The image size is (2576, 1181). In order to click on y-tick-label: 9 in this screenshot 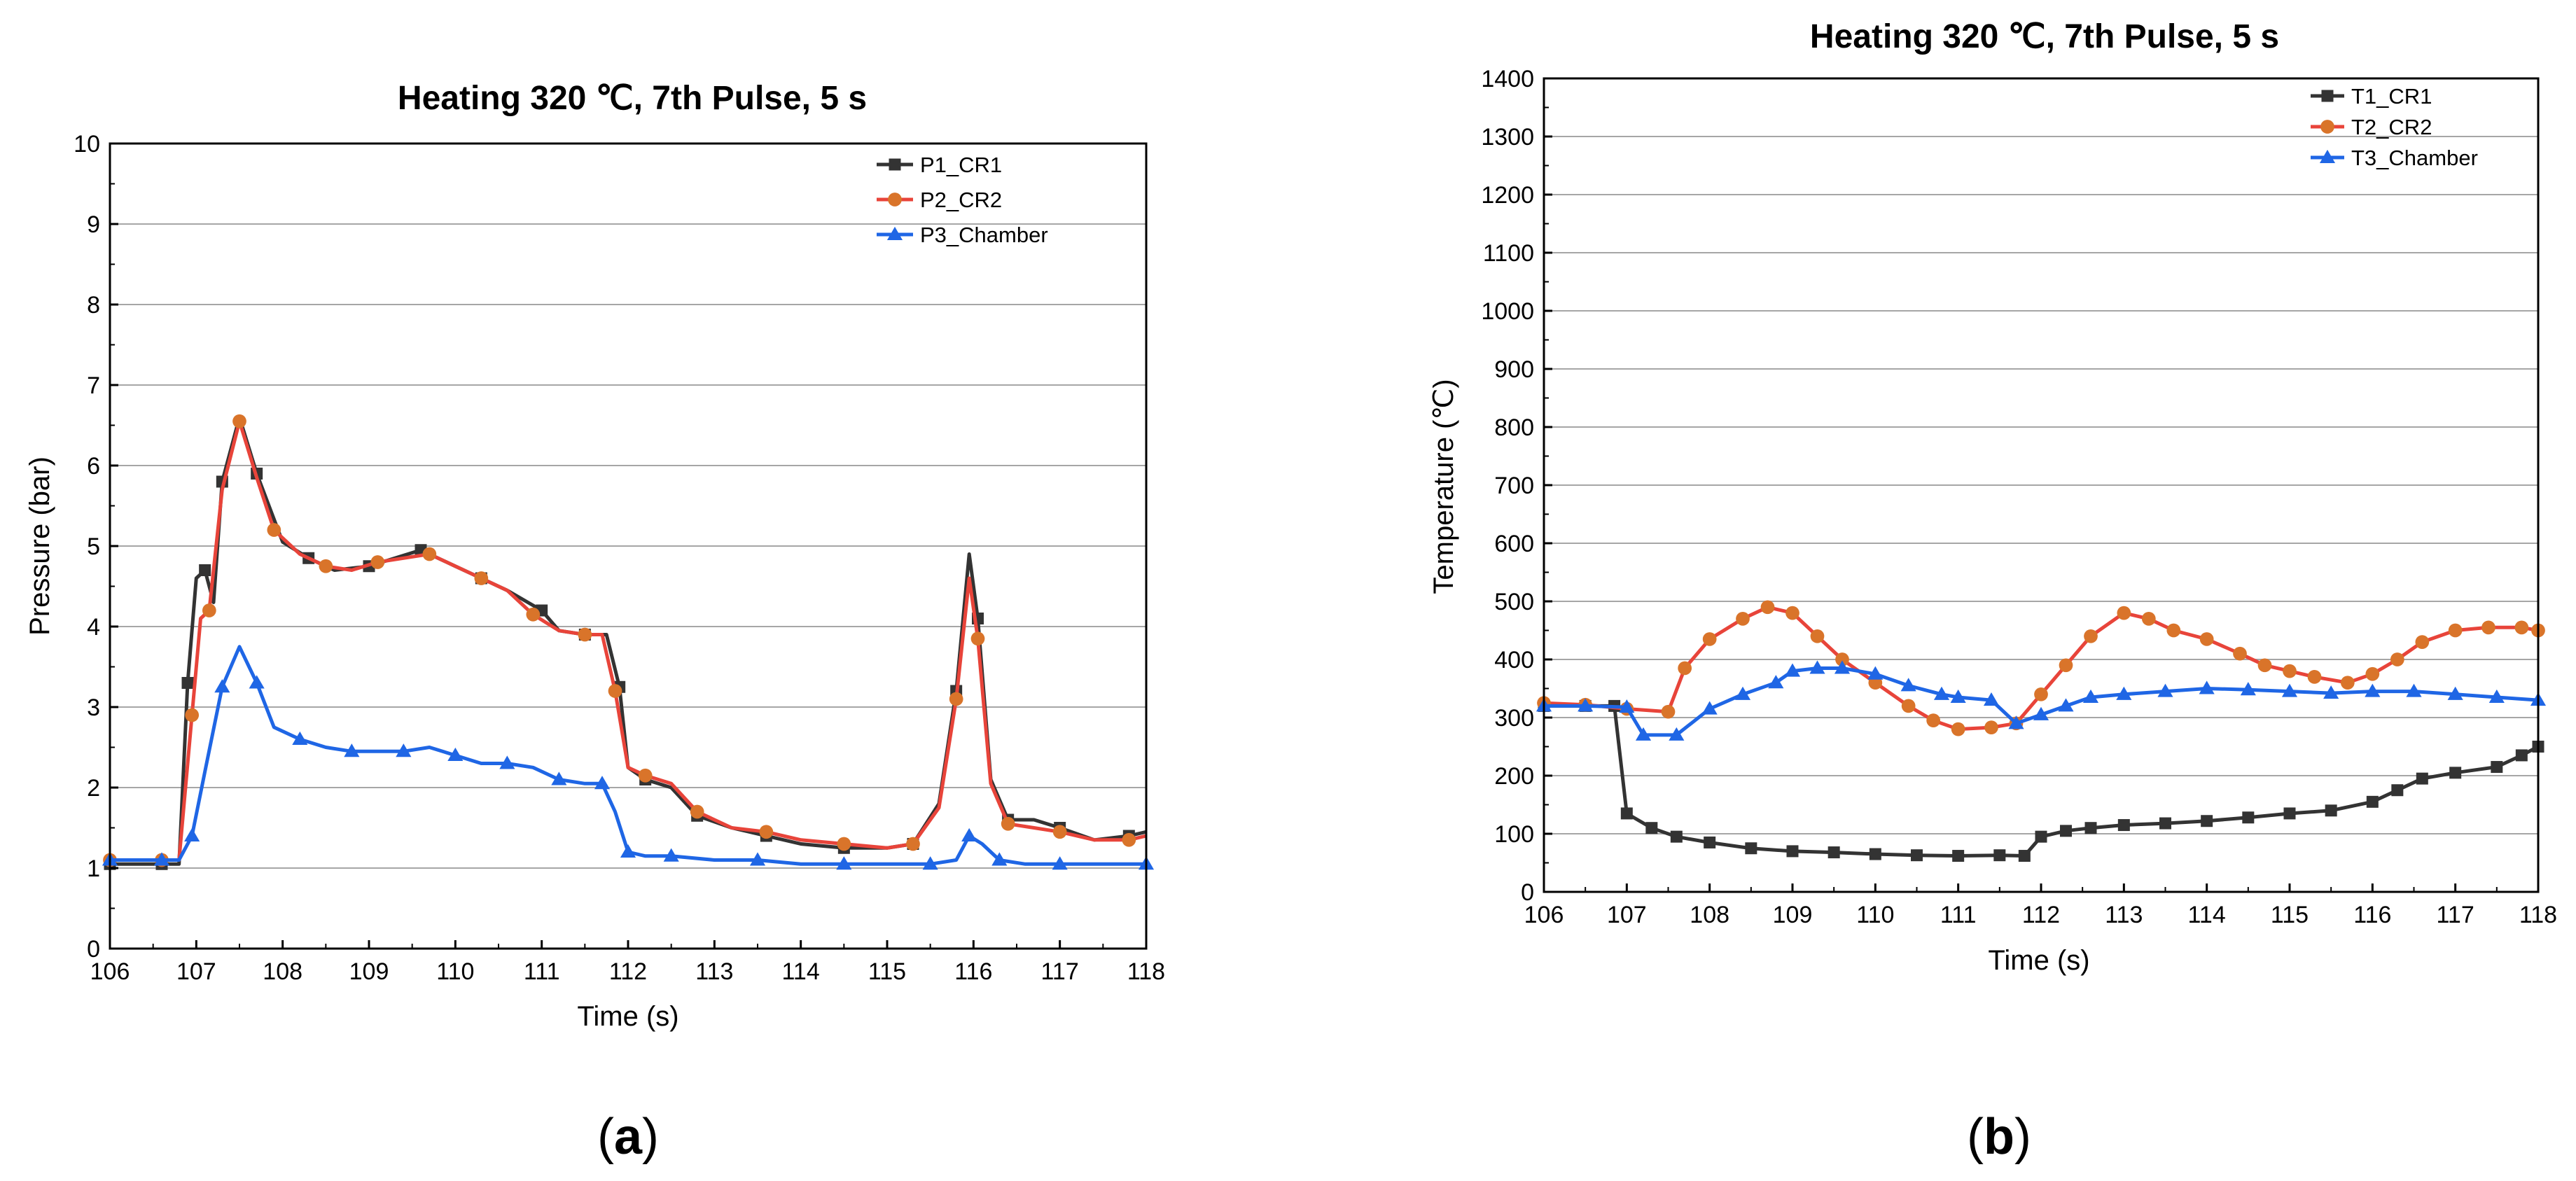, I will do `click(93, 224)`.